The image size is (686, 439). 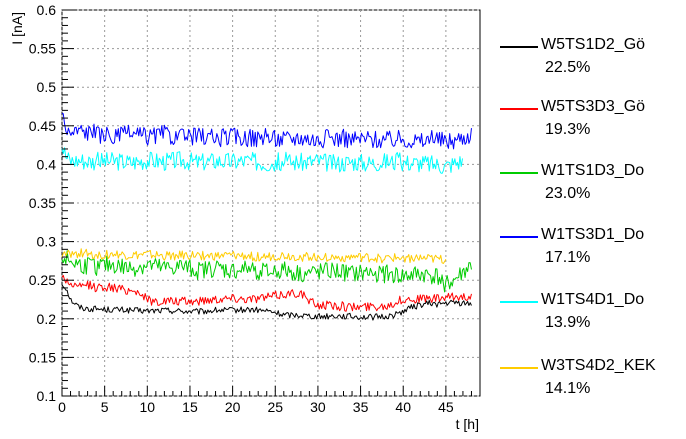 I want to click on legend-entry-name: W1TS3D1_Do, so click(x=592, y=234).